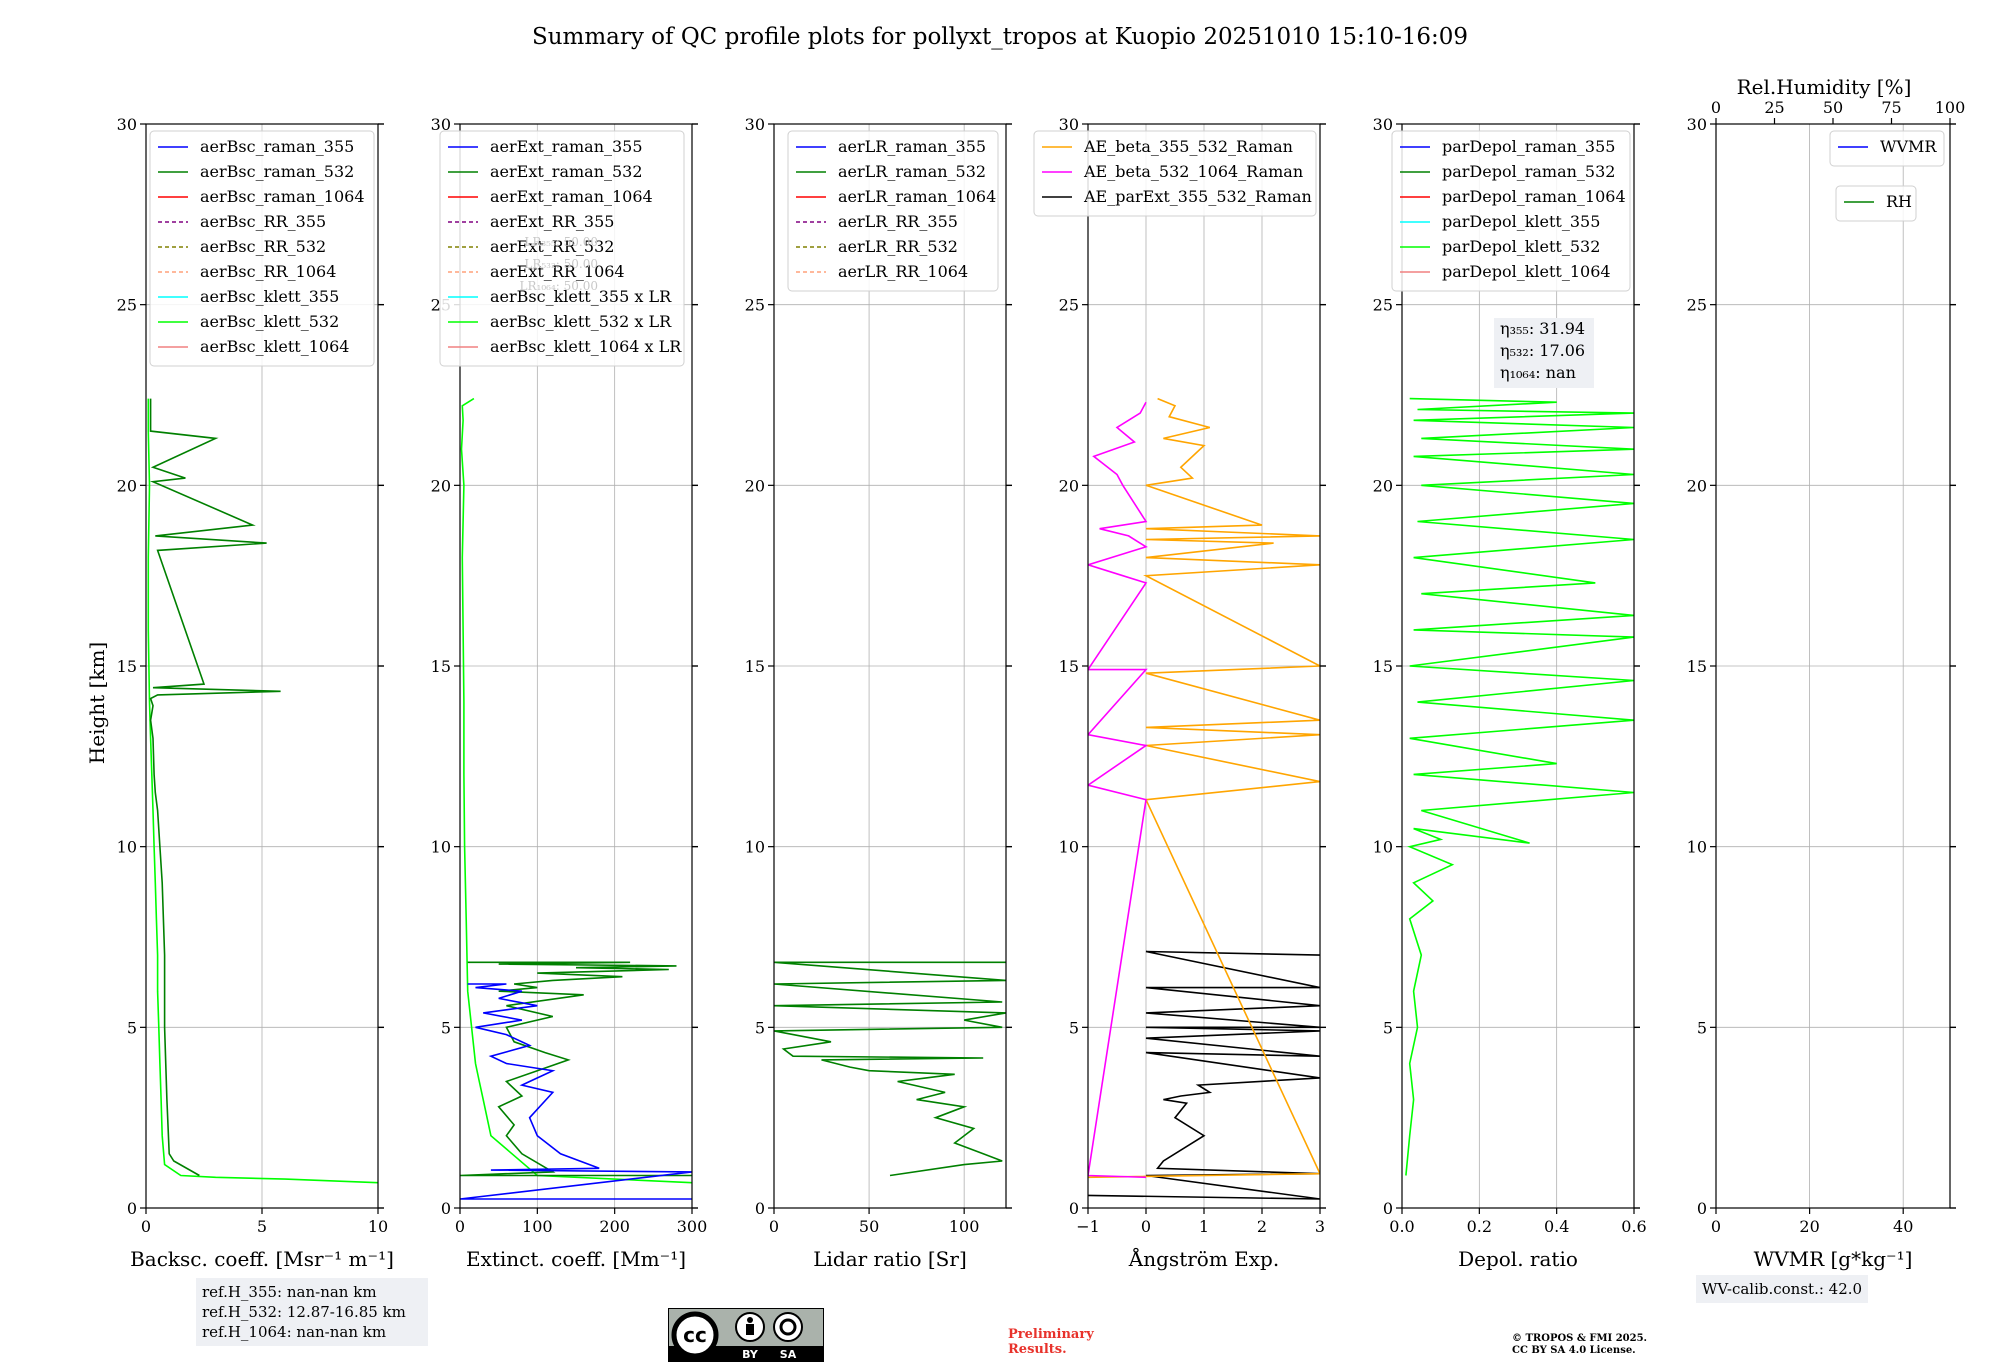  What do you see at coordinates (557, 271) in the screenshot?
I see `legend-entry: aerExt_RR_1064` at bounding box center [557, 271].